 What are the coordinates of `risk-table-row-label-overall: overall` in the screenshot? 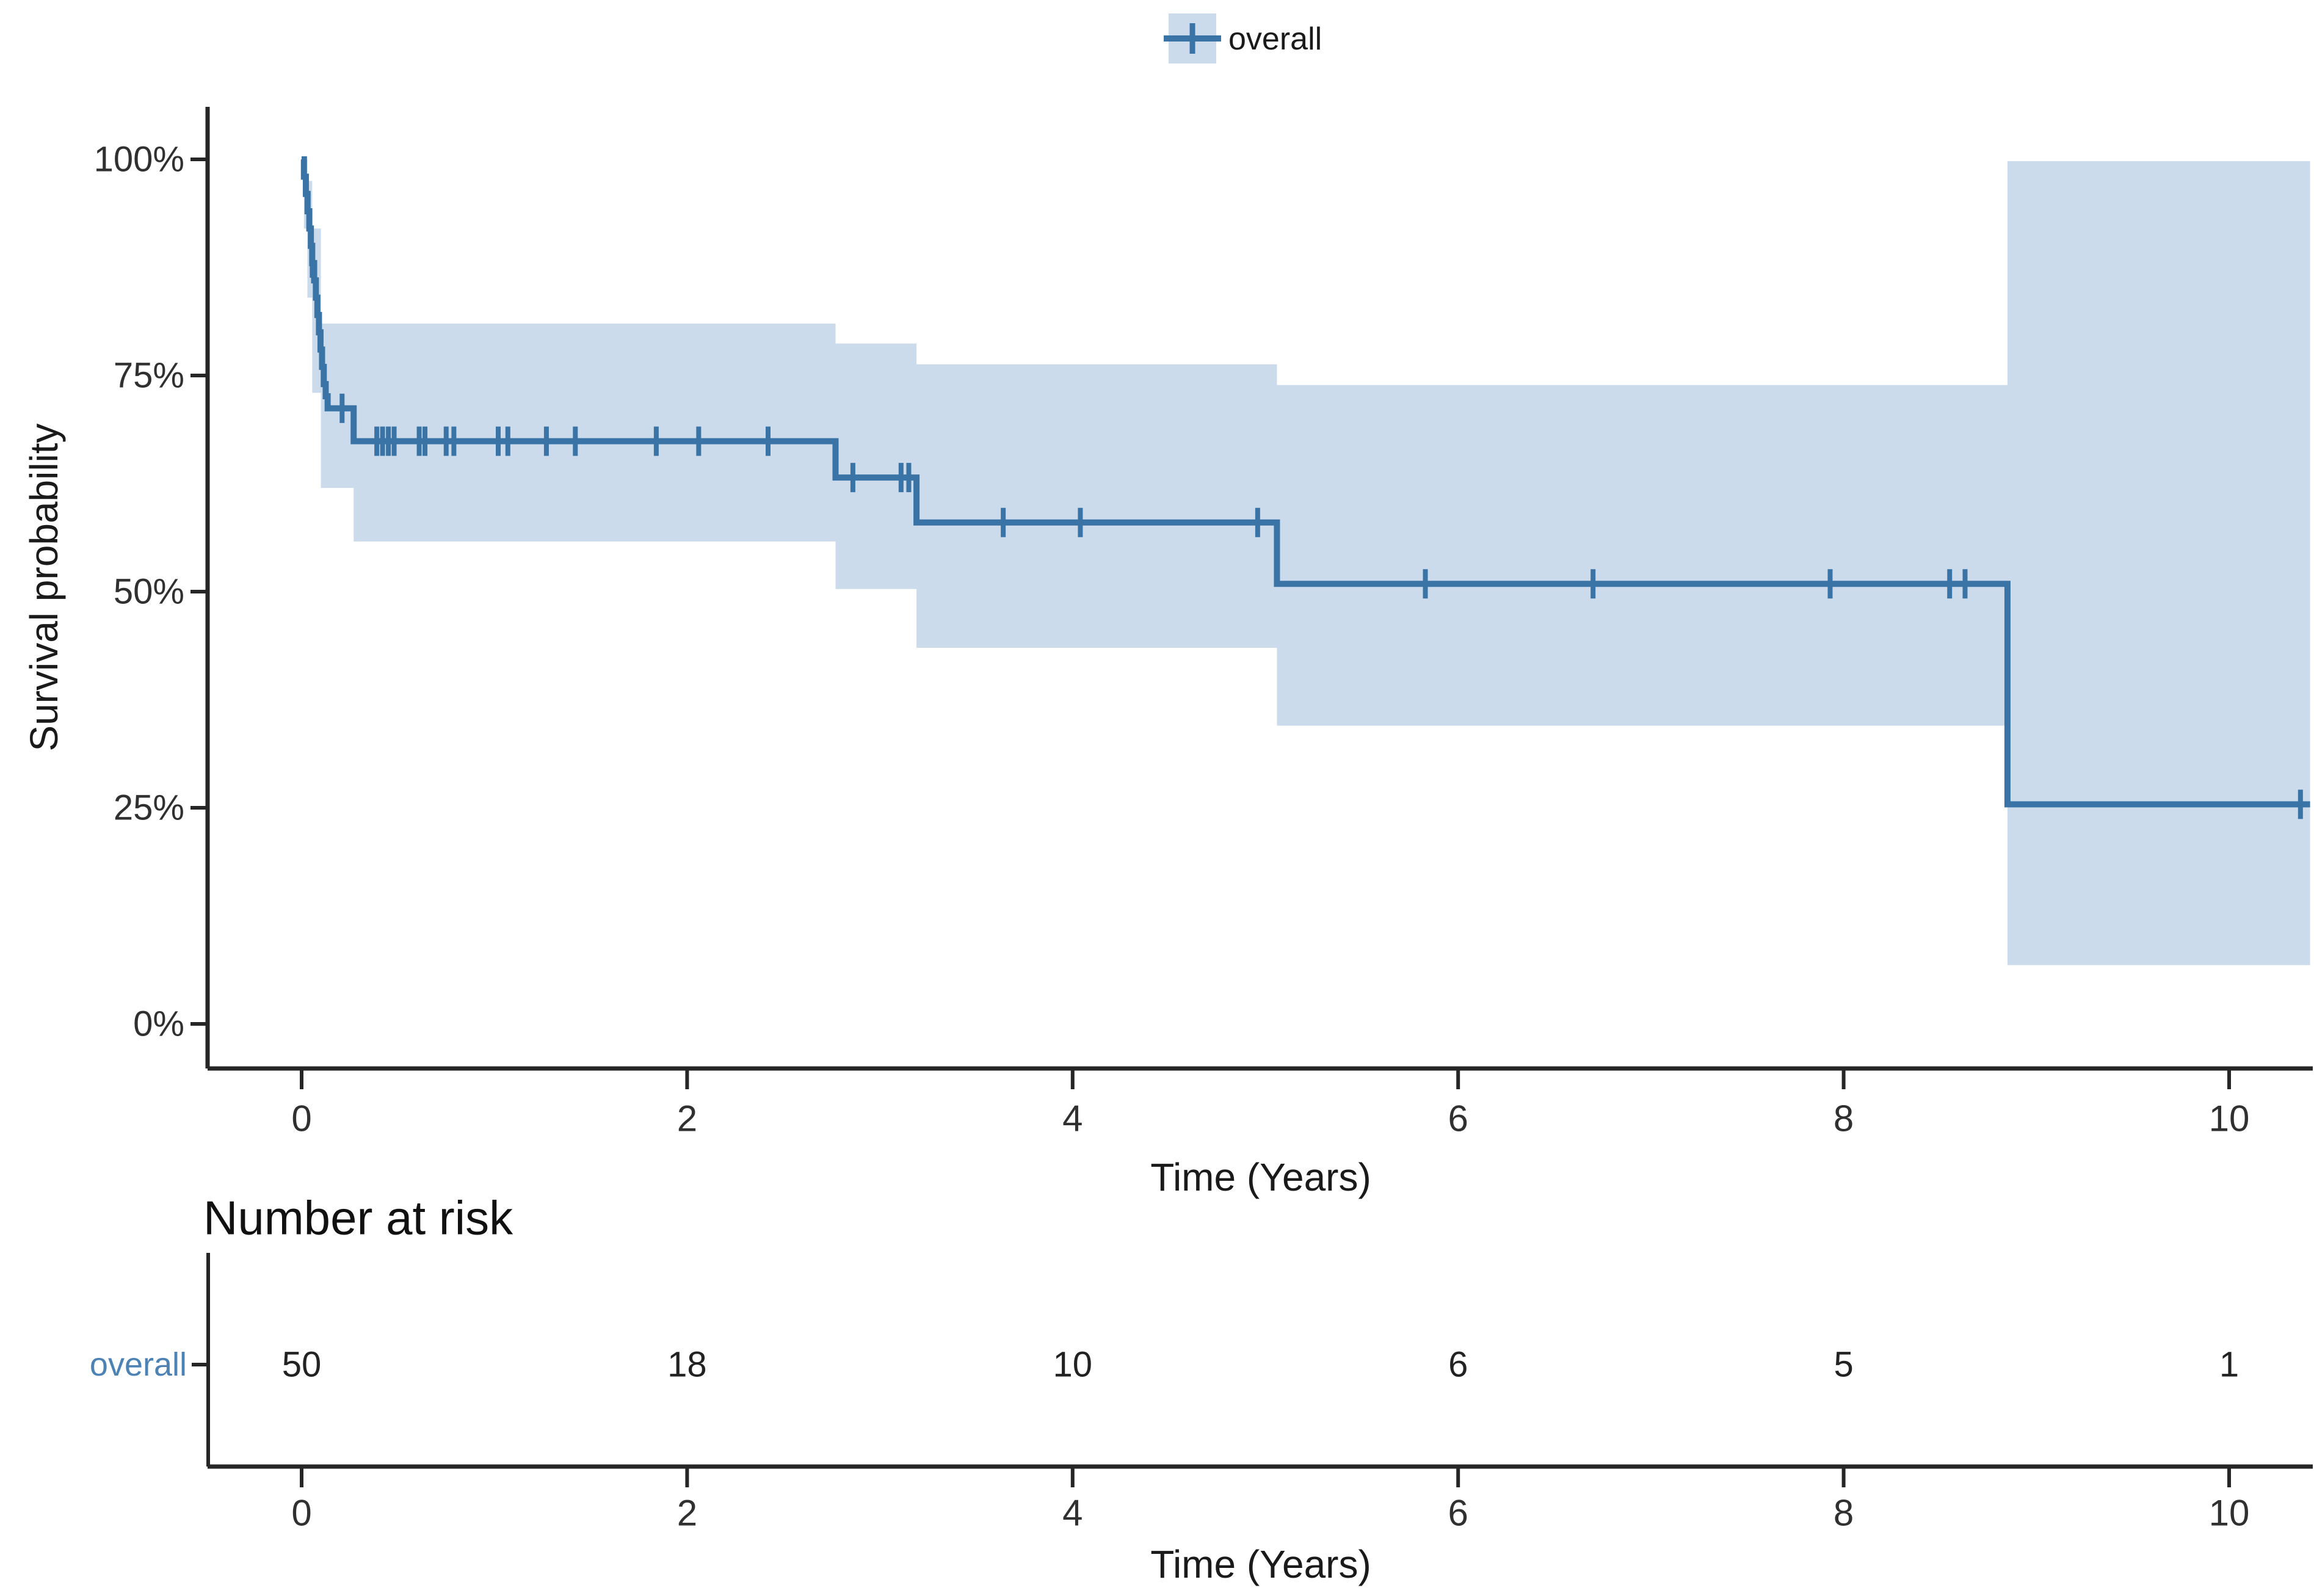 It's located at (138, 1364).